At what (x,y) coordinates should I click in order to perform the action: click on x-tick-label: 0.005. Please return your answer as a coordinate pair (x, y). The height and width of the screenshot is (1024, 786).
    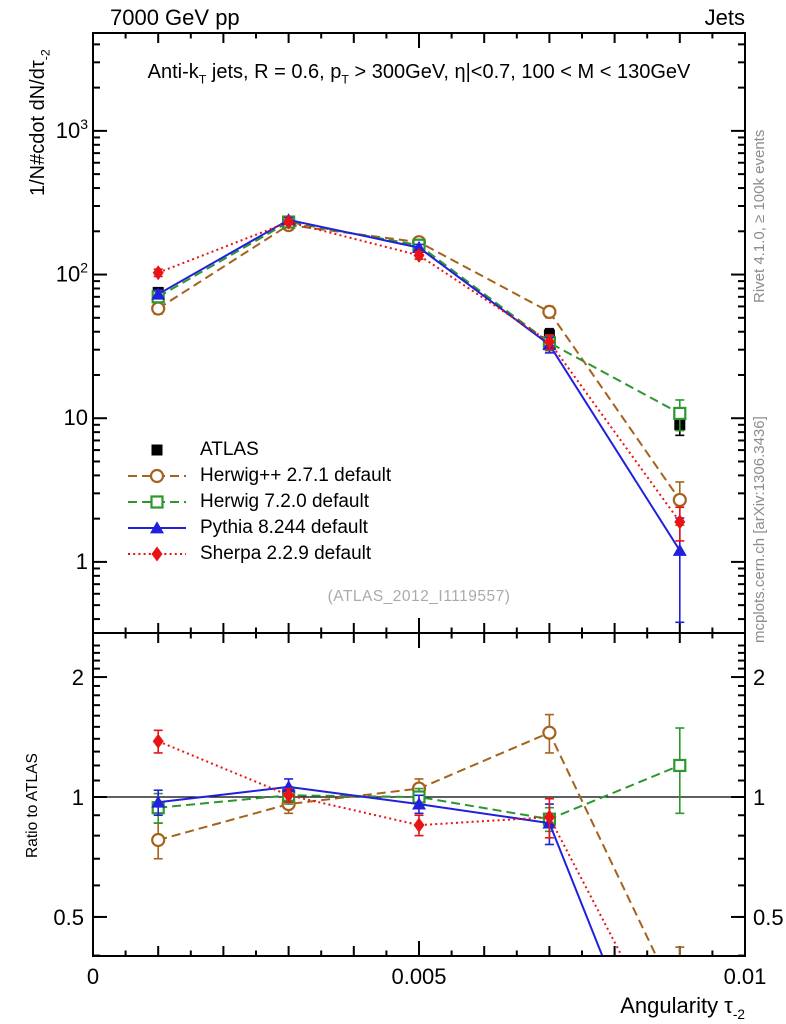
    Looking at the image, I should click on (418, 976).